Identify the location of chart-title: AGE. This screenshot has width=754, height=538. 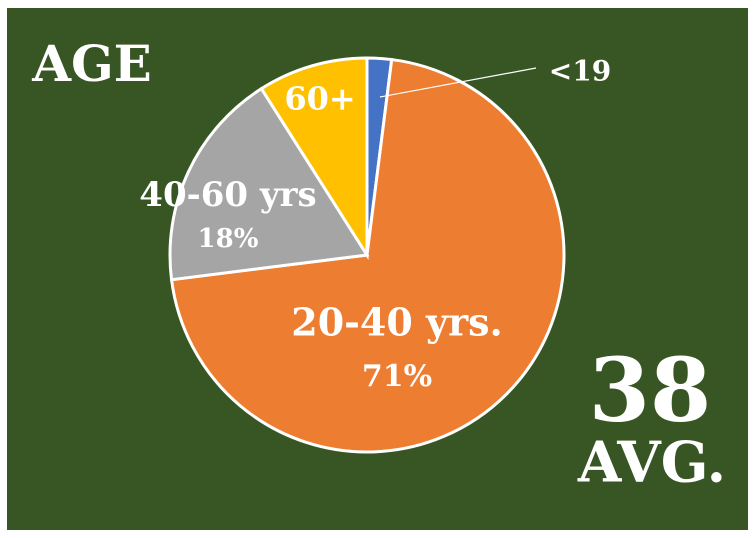
(91, 63).